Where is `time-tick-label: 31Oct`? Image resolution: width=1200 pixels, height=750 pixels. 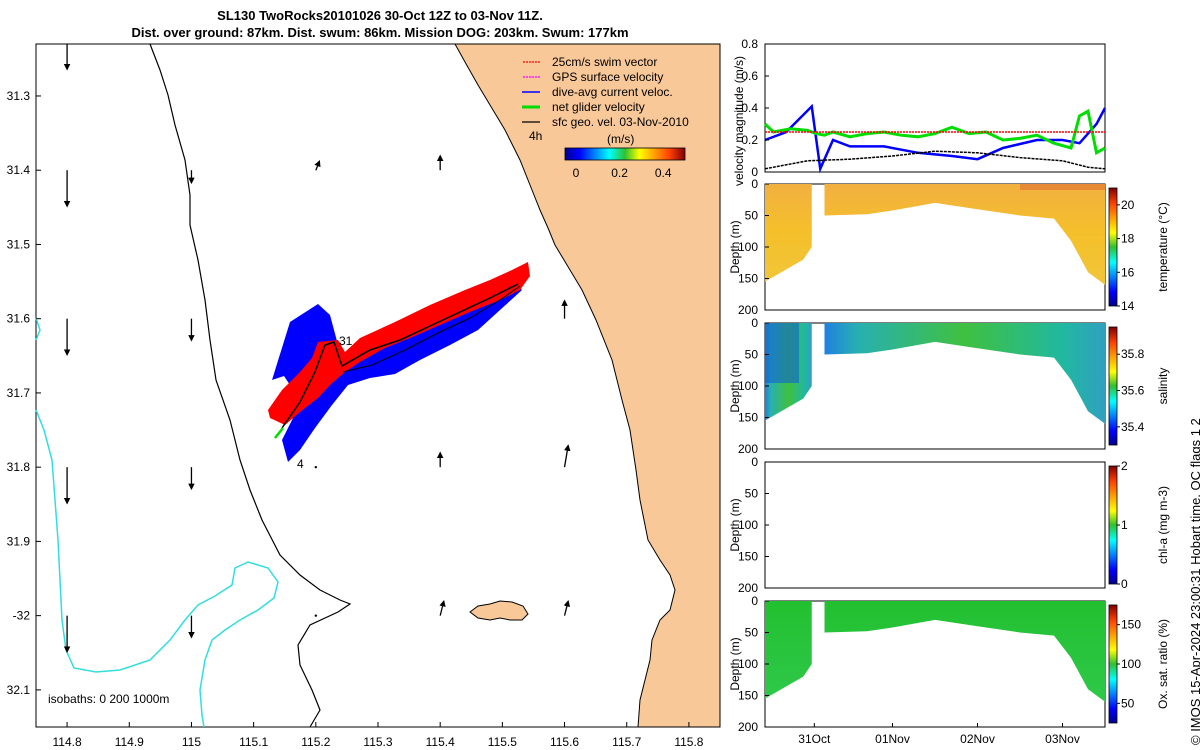 time-tick-label: 31Oct is located at coordinates (814, 739).